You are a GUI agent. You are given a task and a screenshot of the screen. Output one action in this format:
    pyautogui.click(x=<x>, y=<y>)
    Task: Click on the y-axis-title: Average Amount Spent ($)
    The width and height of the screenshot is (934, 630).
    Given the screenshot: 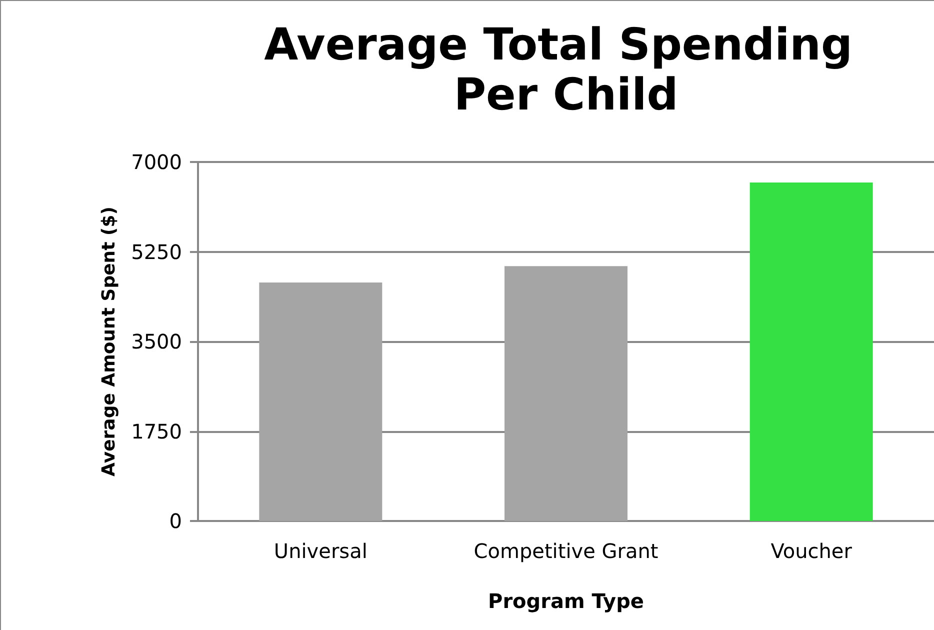 What is the action you would take?
    pyautogui.click(x=109, y=341)
    